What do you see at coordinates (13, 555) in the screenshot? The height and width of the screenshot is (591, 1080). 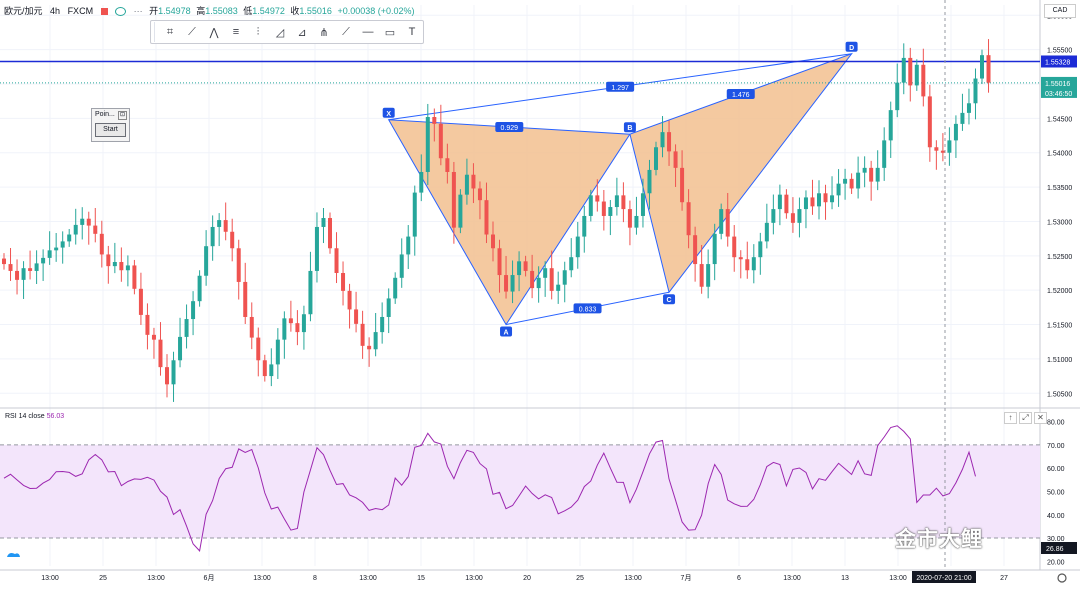 I see `cloud-logo-icon` at bounding box center [13, 555].